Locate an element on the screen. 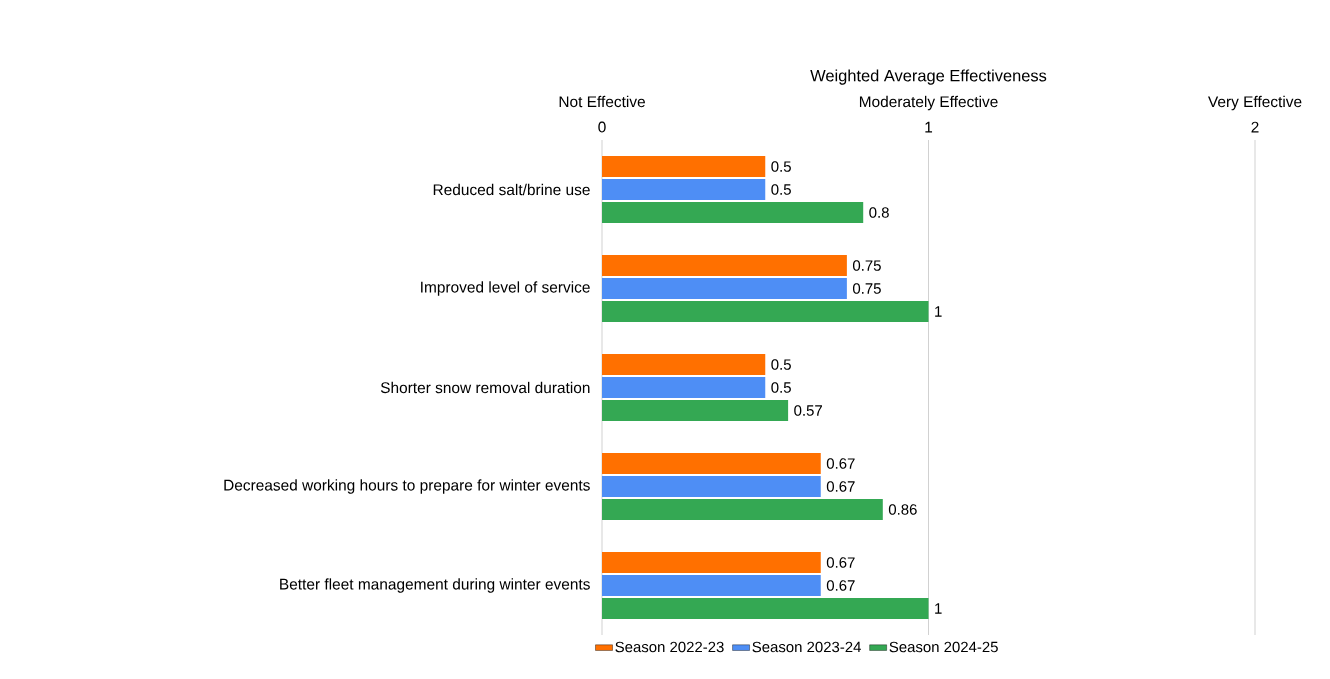 The height and width of the screenshot is (679, 1330). data-label: 0.8 is located at coordinates (879, 212).